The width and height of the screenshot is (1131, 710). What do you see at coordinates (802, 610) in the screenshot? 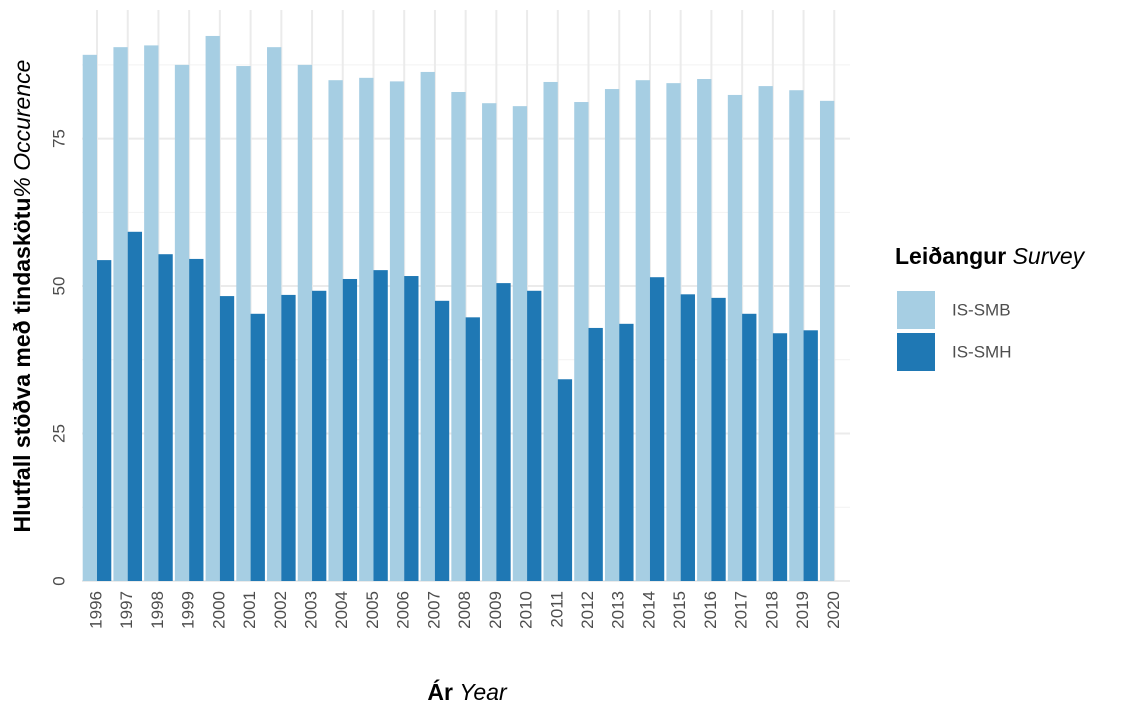
I see `x-tick-label: 2019` at bounding box center [802, 610].